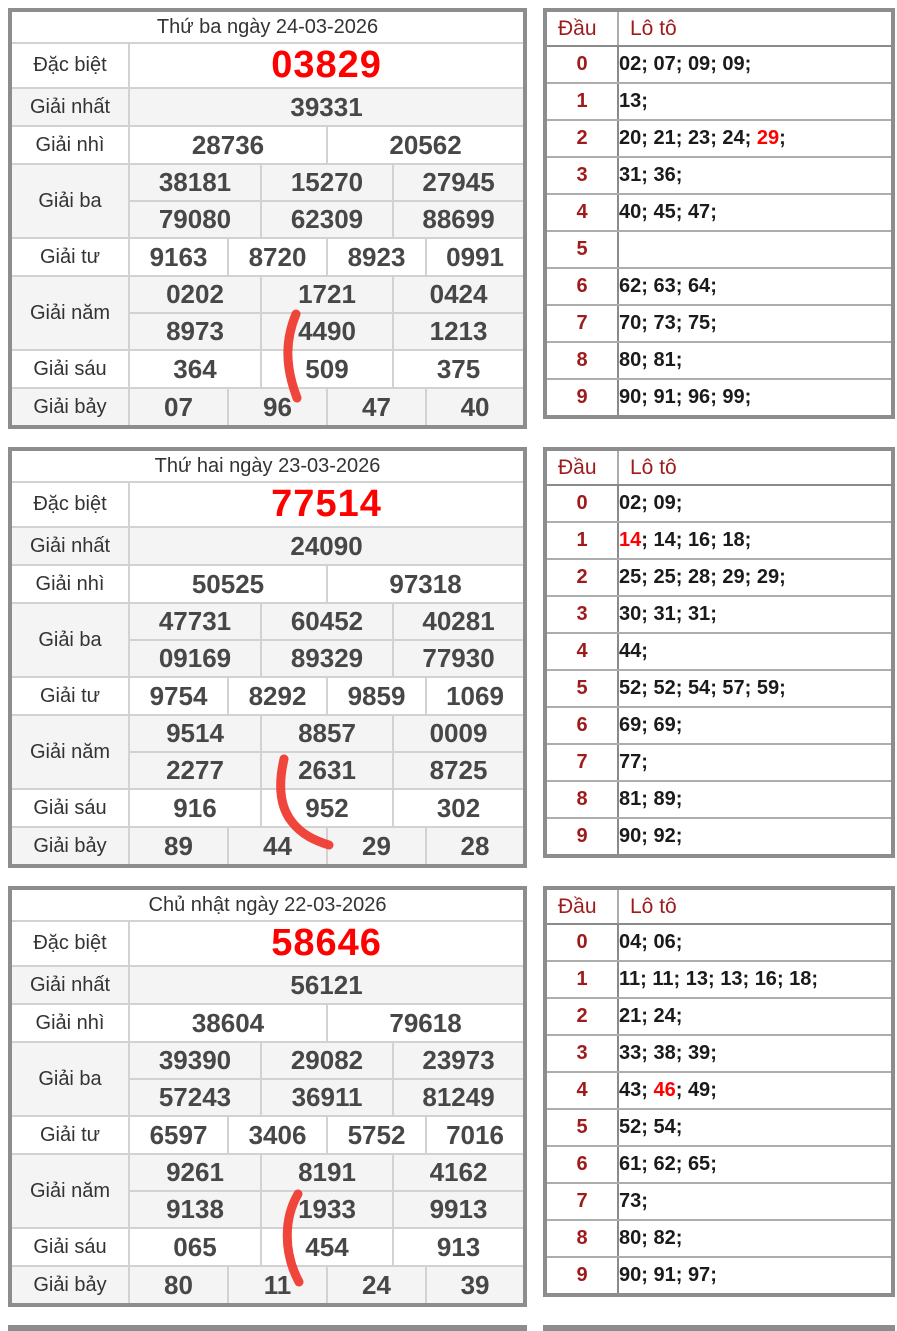  What do you see at coordinates (699, 1275) in the screenshot?
I see `loto-value: 97` at bounding box center [699, 1275].